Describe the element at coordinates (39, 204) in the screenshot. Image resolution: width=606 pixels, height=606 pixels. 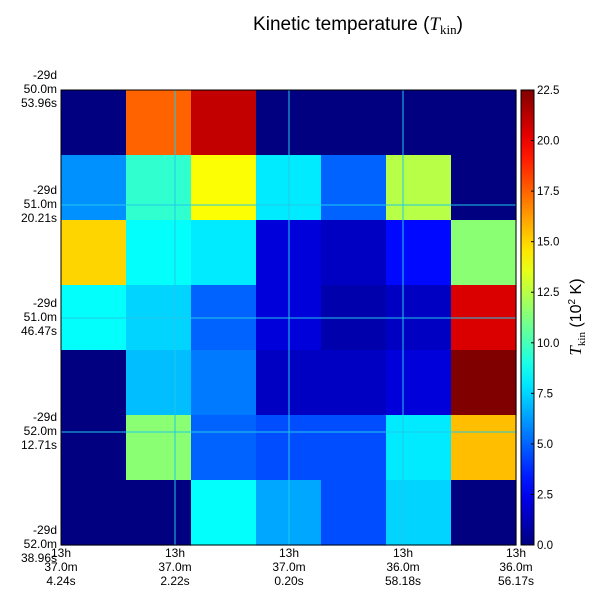
I see `y-tick-label: -29d 51.0m 20.21s` at that location.